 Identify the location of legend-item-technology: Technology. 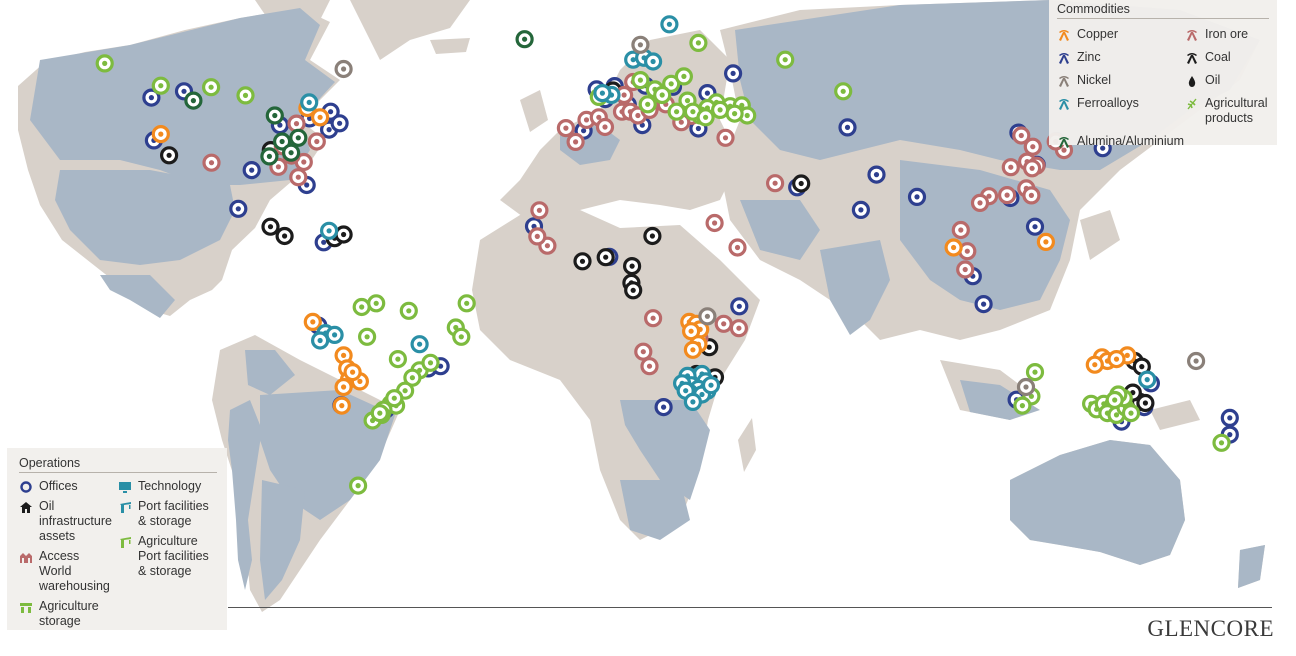
(167, 486).